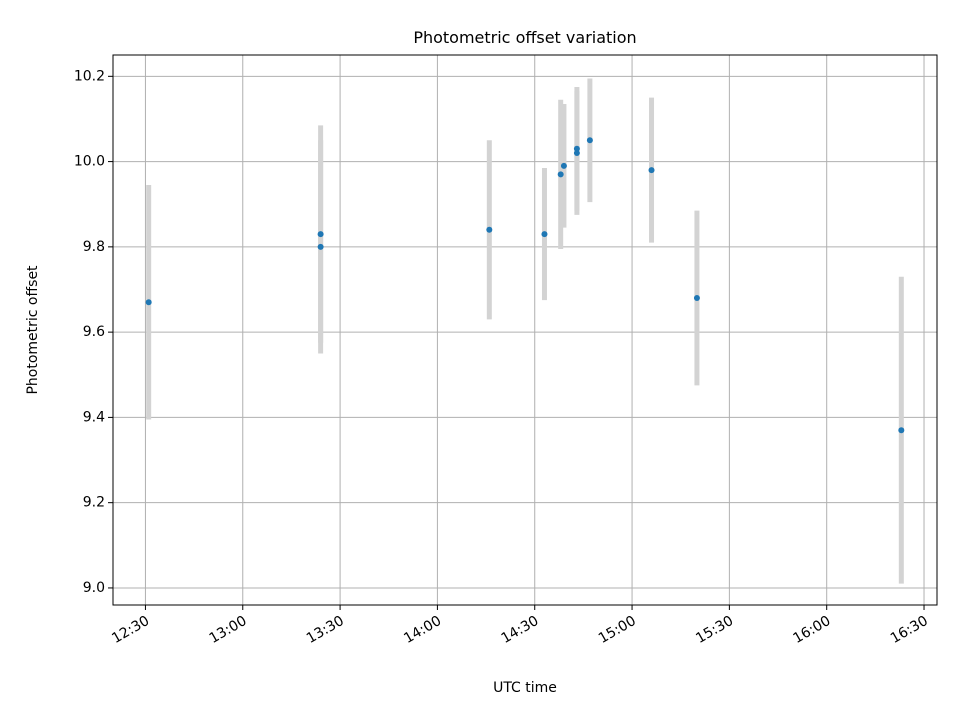 The width and height of the screenshot is (960, 720). What do you see at coordinates (94, 247) in the screenshot?
I see `y-tick-label: 9.8` at bounding box center [94, 247].